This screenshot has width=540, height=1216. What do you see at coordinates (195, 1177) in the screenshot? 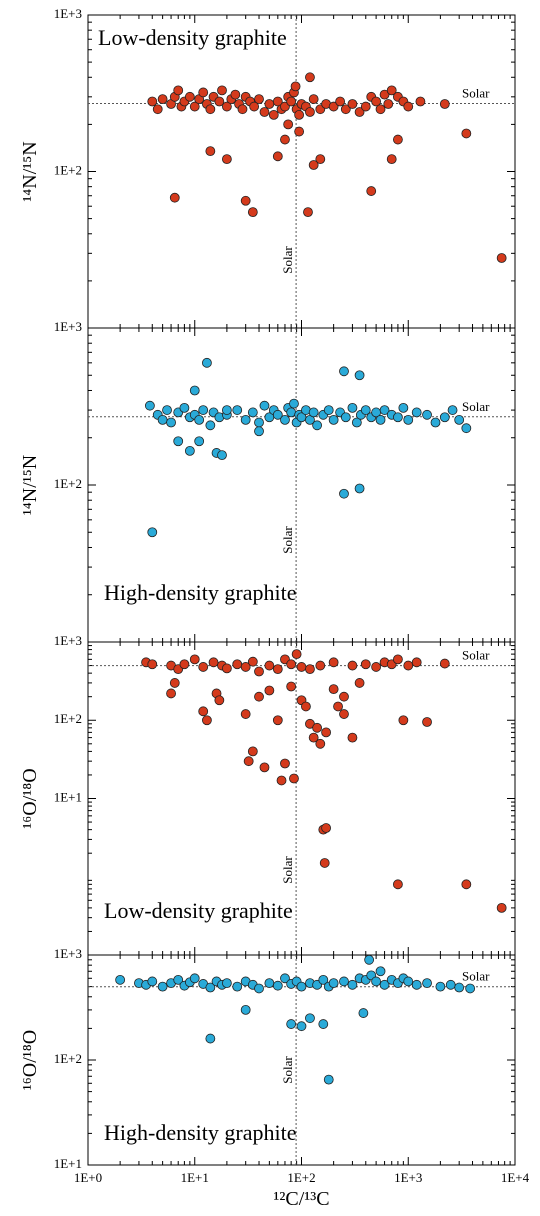
I see `x-tick-label: 1E+1` at bounding box center [195, 1177].